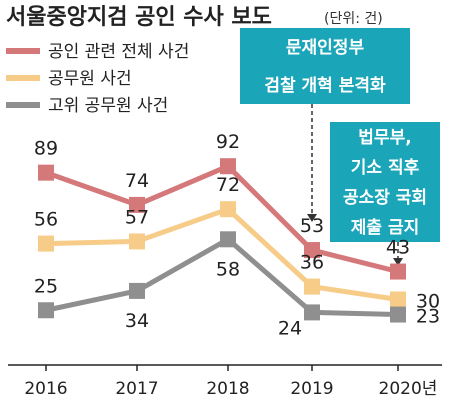 The width and height of the screenshot is (450, 409). I want to click on data-label: 24, so click(290, 328).